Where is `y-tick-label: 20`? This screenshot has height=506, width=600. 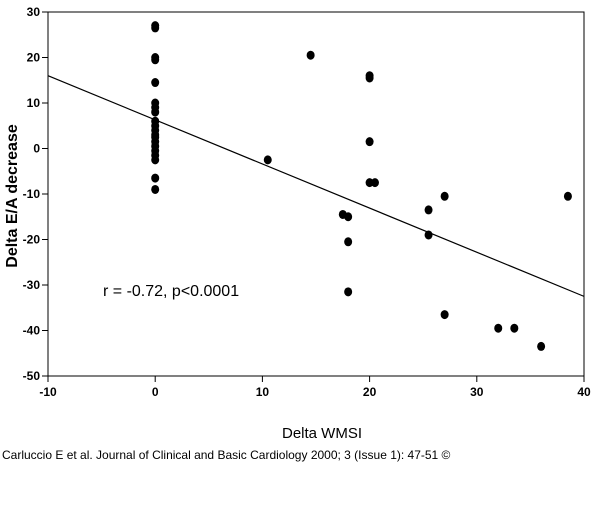
y-tick-label: 20 is located at coordinates (34, 58).